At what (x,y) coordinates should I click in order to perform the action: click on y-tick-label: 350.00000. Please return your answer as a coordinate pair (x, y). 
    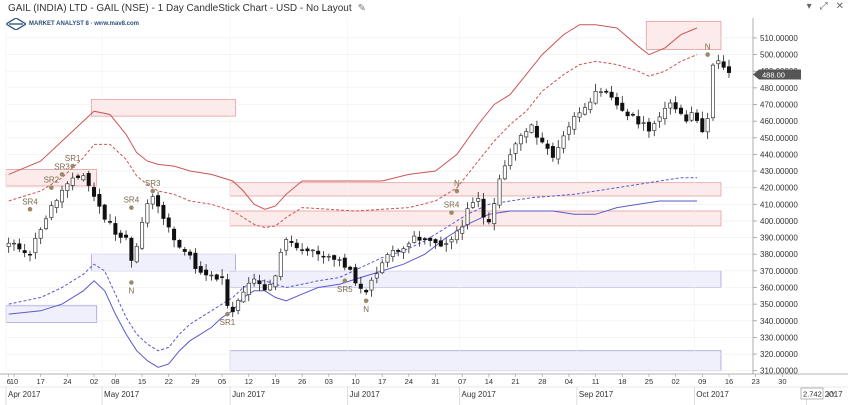
    Looking at the image, I should click on (779, 304).